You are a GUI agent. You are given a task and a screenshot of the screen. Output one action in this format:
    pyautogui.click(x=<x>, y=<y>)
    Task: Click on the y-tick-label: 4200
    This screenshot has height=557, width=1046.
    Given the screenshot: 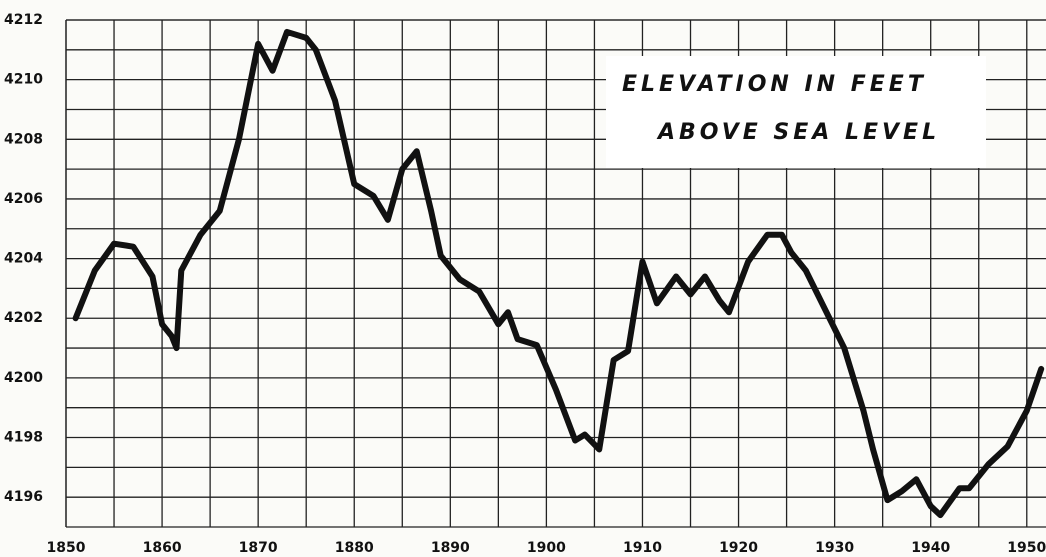 What is the action you would take?
    pyautogui.click(x=23, y=378)
    